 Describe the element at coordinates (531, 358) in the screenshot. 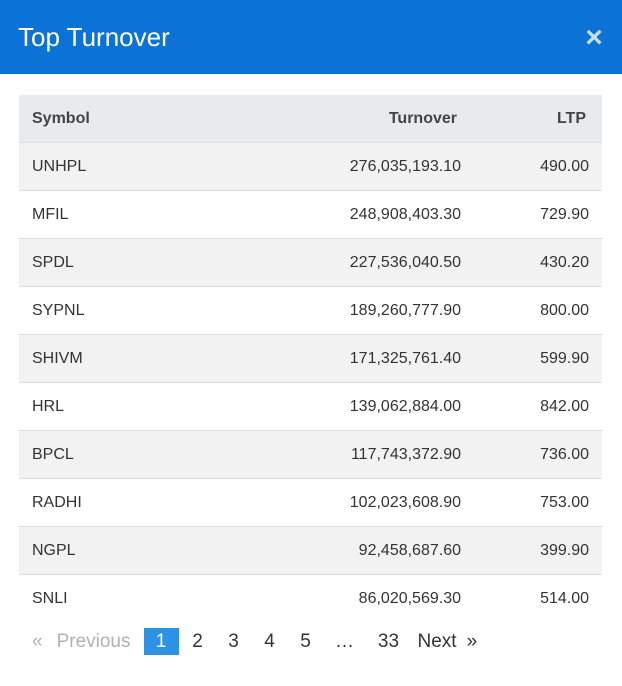

I see `cell-ltp: 599.90` at that location.